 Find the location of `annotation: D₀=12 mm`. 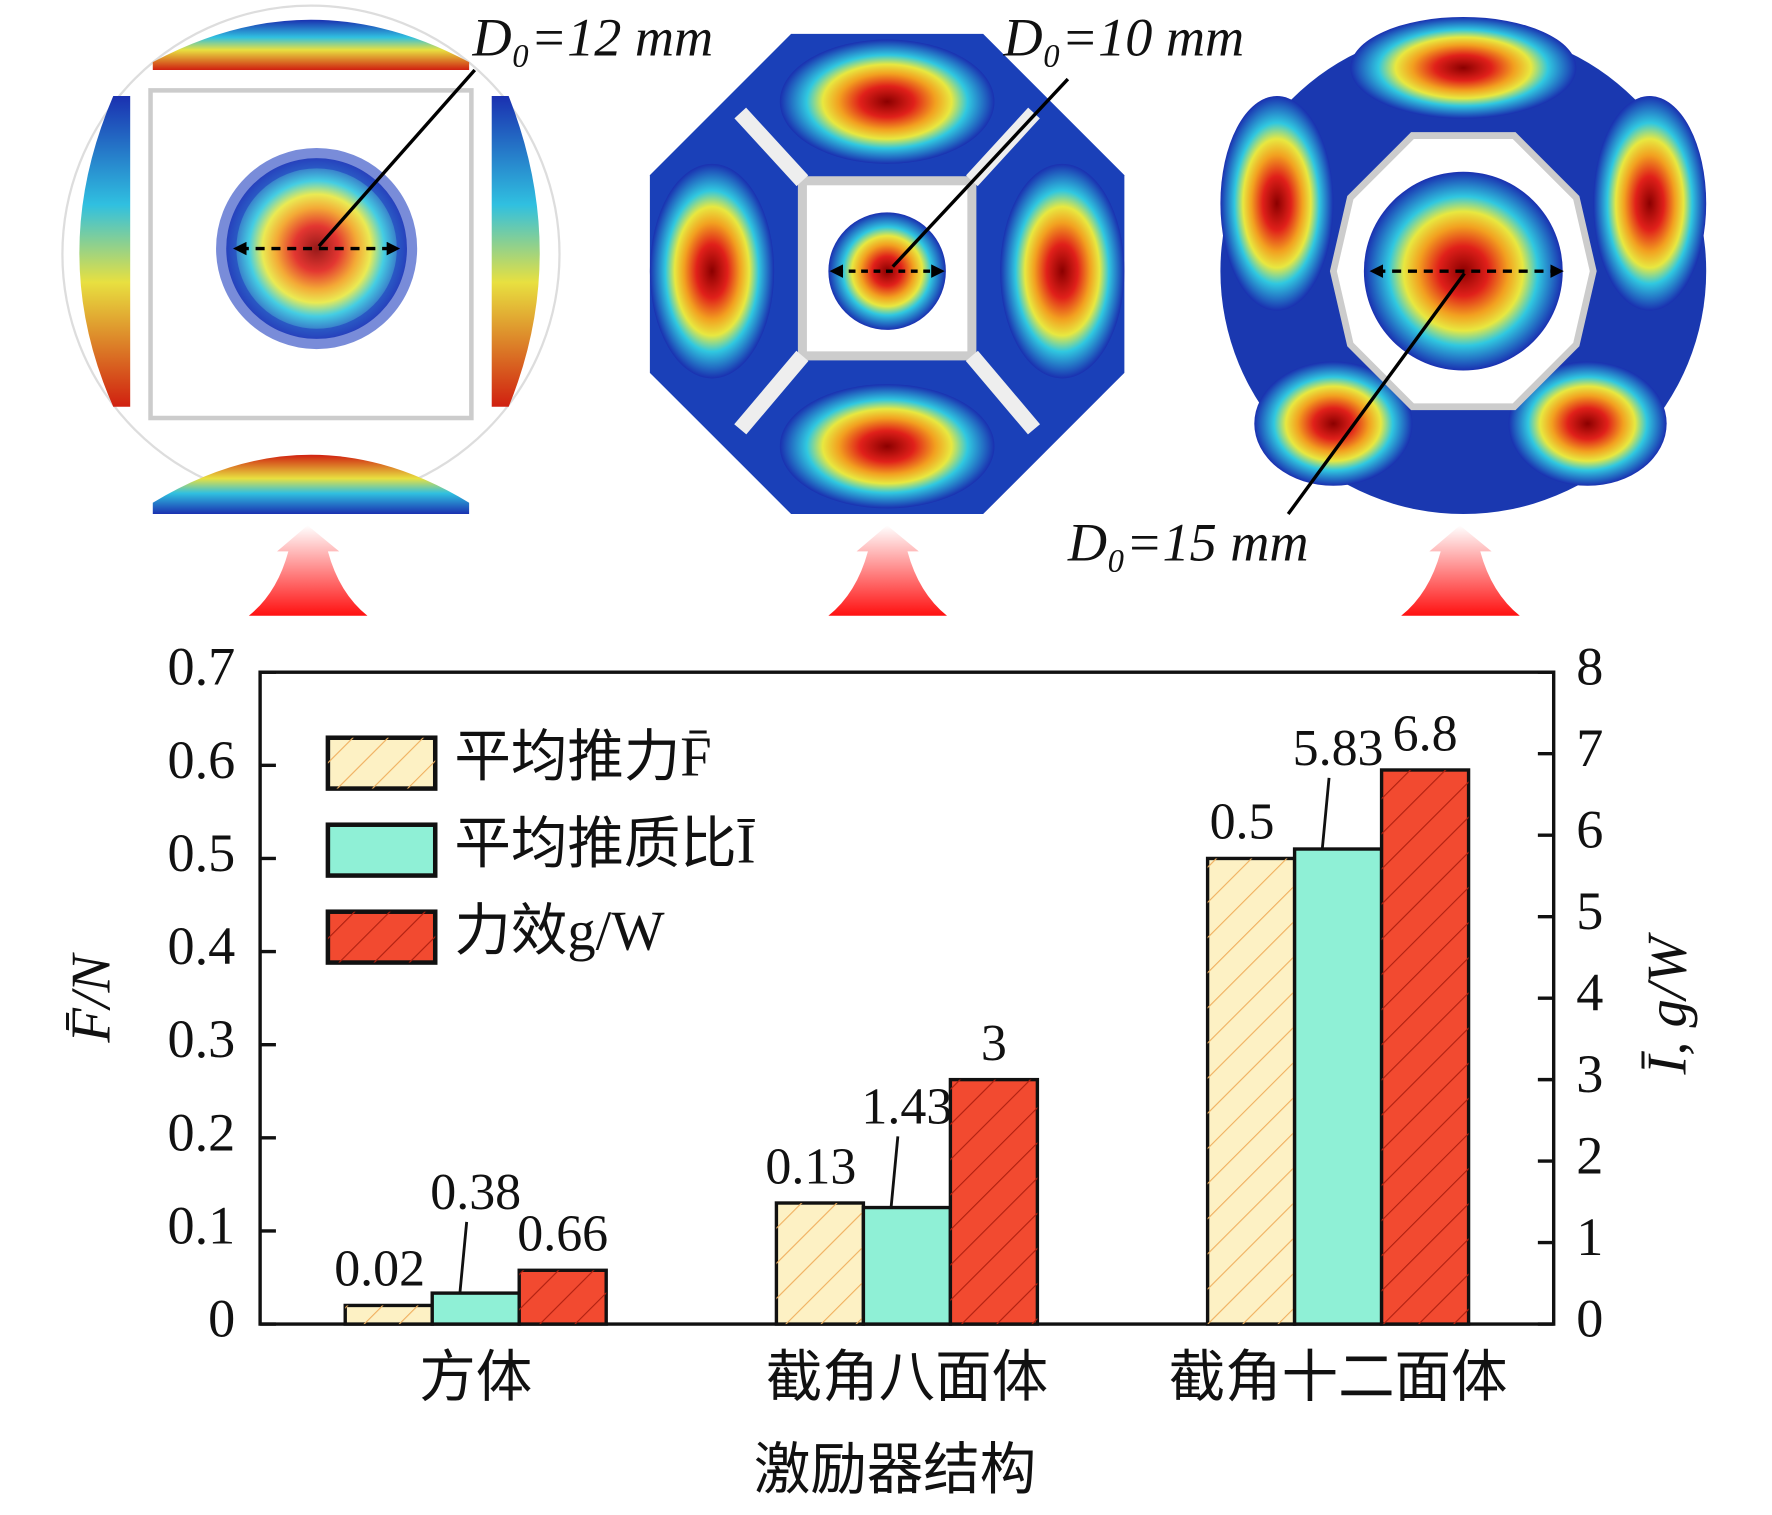

annotation: D₀=12 mm is located at coordinates (593, 37).